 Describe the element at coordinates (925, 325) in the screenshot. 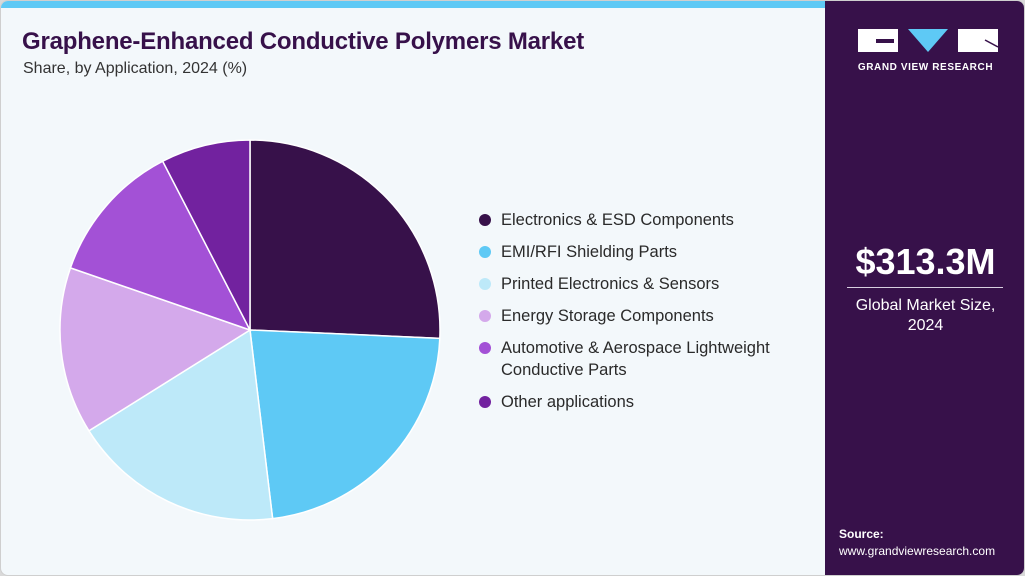

I see `market-label-line2: 2024` at that location.